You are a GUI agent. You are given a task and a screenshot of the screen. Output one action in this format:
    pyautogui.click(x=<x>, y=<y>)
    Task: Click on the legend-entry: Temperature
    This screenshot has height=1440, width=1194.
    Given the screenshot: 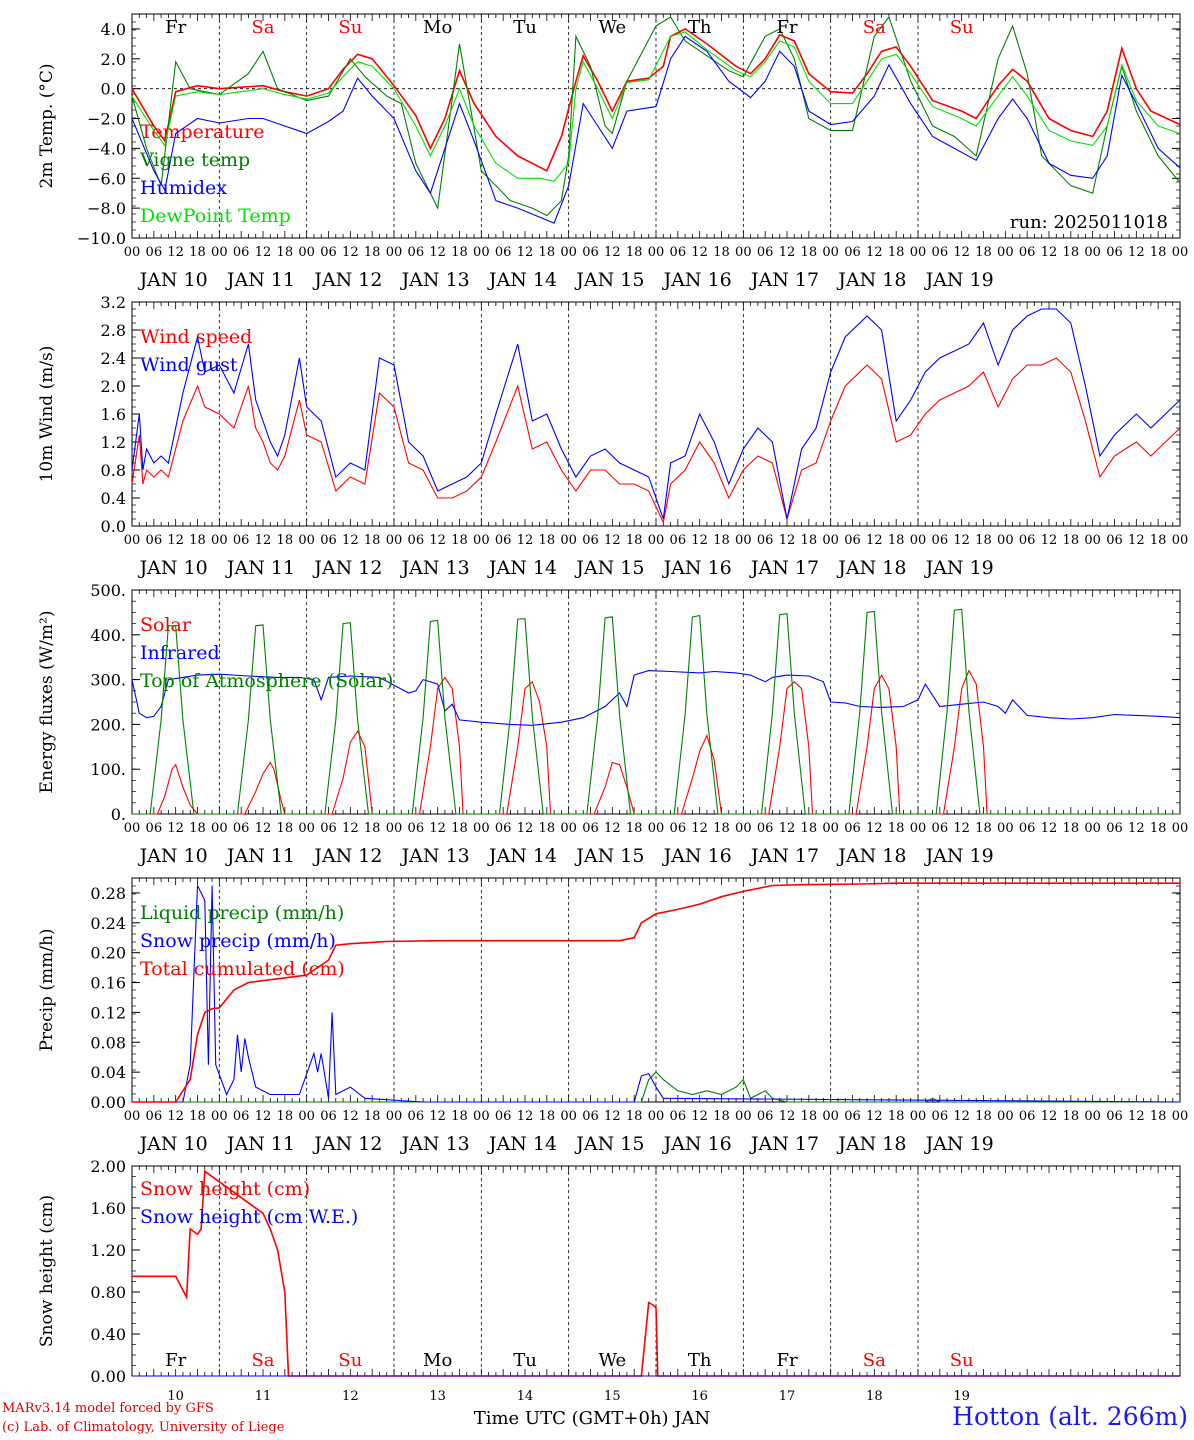 What is the action you would take?
    pyautogui.click(x=202, y=132)
    